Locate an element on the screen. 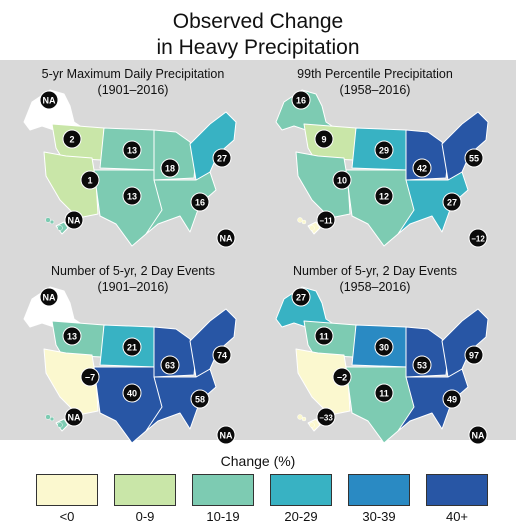 This screenshot has height=528, width=516. map-1-region-southwest is located at coordinates (71, 185).